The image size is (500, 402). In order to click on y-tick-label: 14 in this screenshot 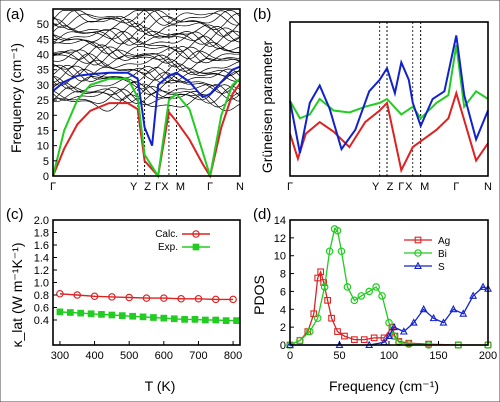, I will do `click(280, 221)`.